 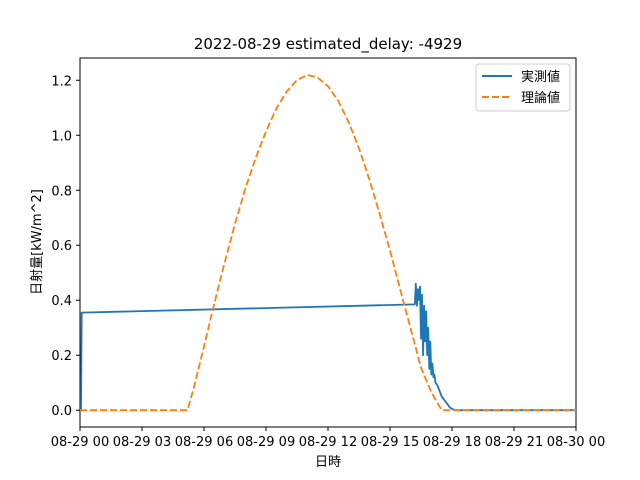 What do you see at coordinates (61, 246) in the screenshot?
I see `y-tick-label: 0.6` at bounding box center [61, 246].